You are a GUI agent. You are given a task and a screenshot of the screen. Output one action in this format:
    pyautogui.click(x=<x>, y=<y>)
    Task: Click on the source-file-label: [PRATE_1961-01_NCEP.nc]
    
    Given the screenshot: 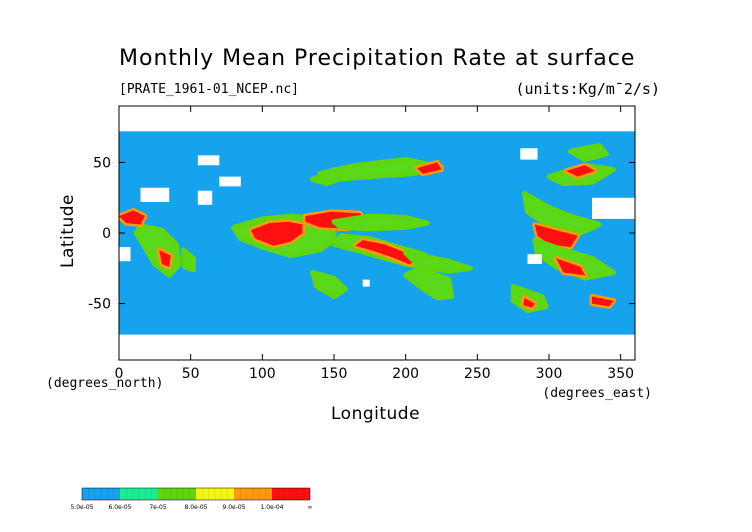 What is the action you would take?
    pyautogui.click(x=209, y=89)
    